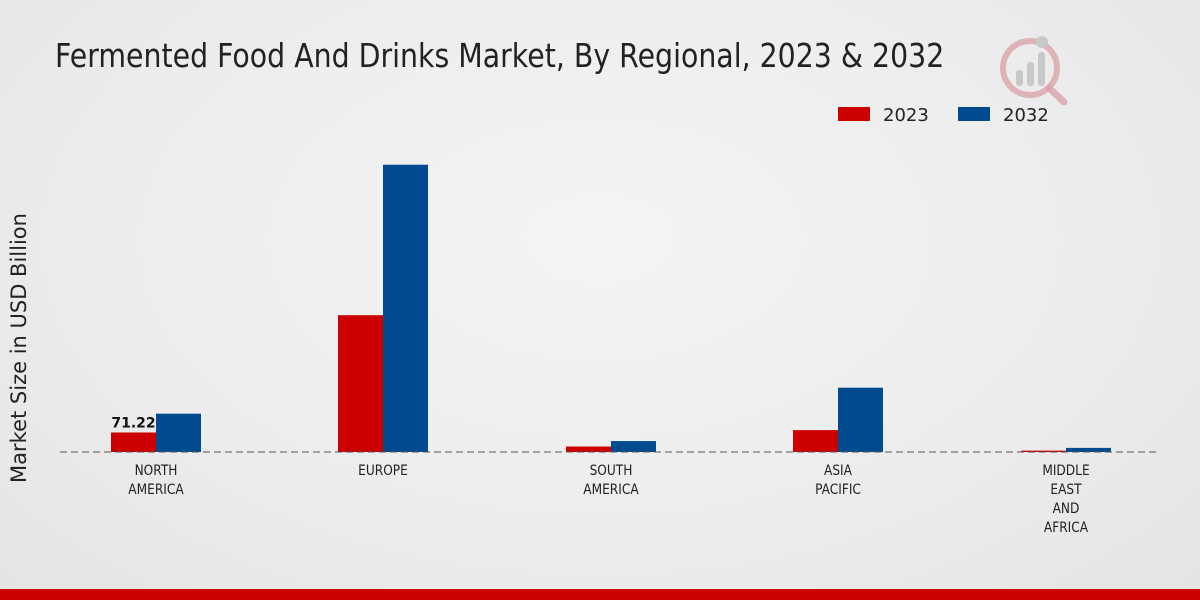  I want to click on data-labels: 71.22, so click(133, 424).